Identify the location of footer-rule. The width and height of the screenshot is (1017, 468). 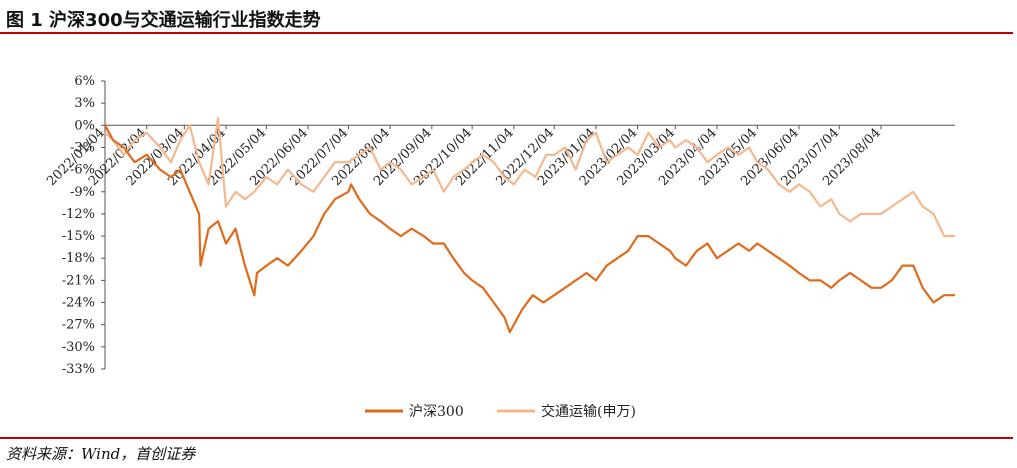
(506, 438).